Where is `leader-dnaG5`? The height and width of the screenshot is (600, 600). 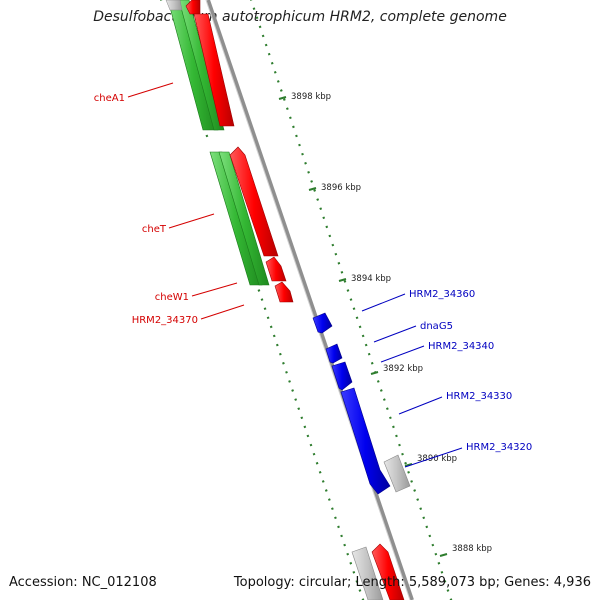
leader-dnaG5 is located at coordinates (395, 334).